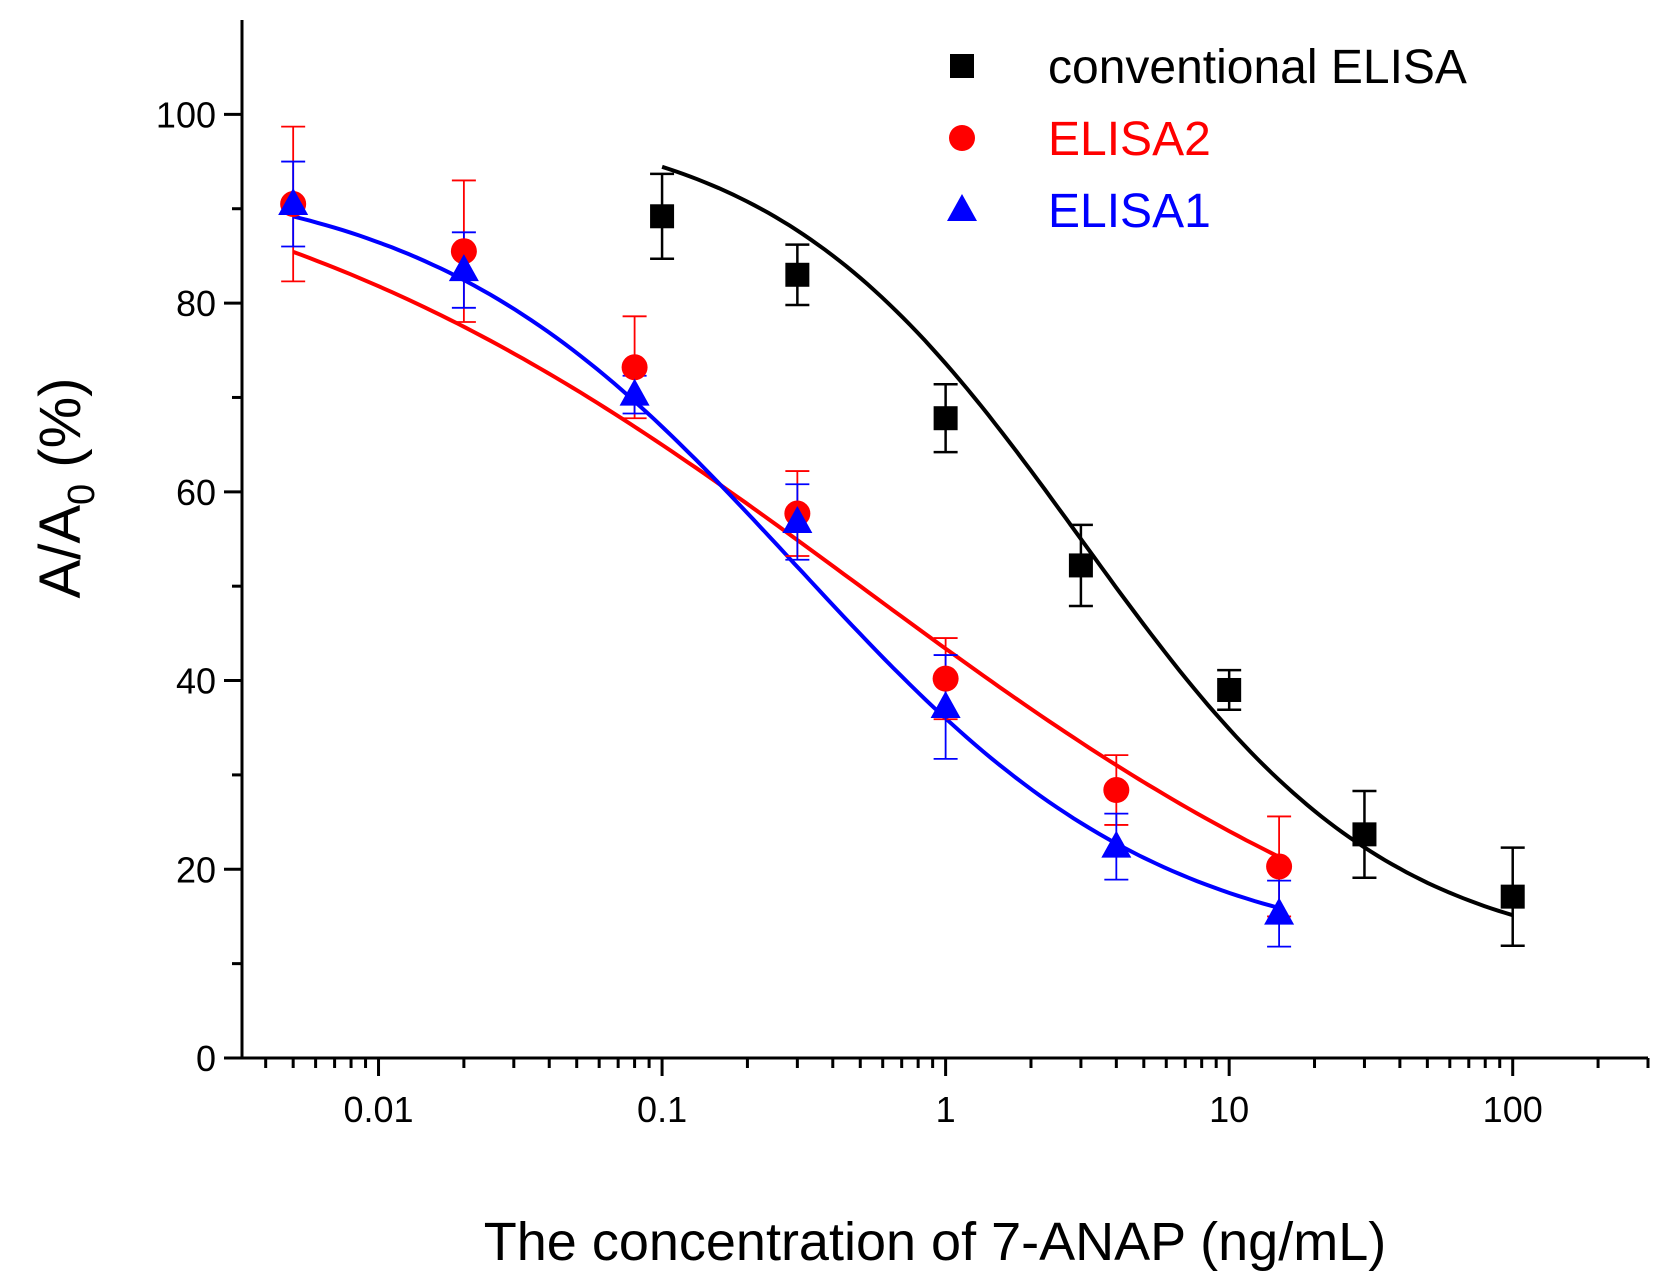  What do you see at coordinates (1129, 211) in the screenshot?
I see `legend-label: ELISA1` at bounding box center [1129, 211].